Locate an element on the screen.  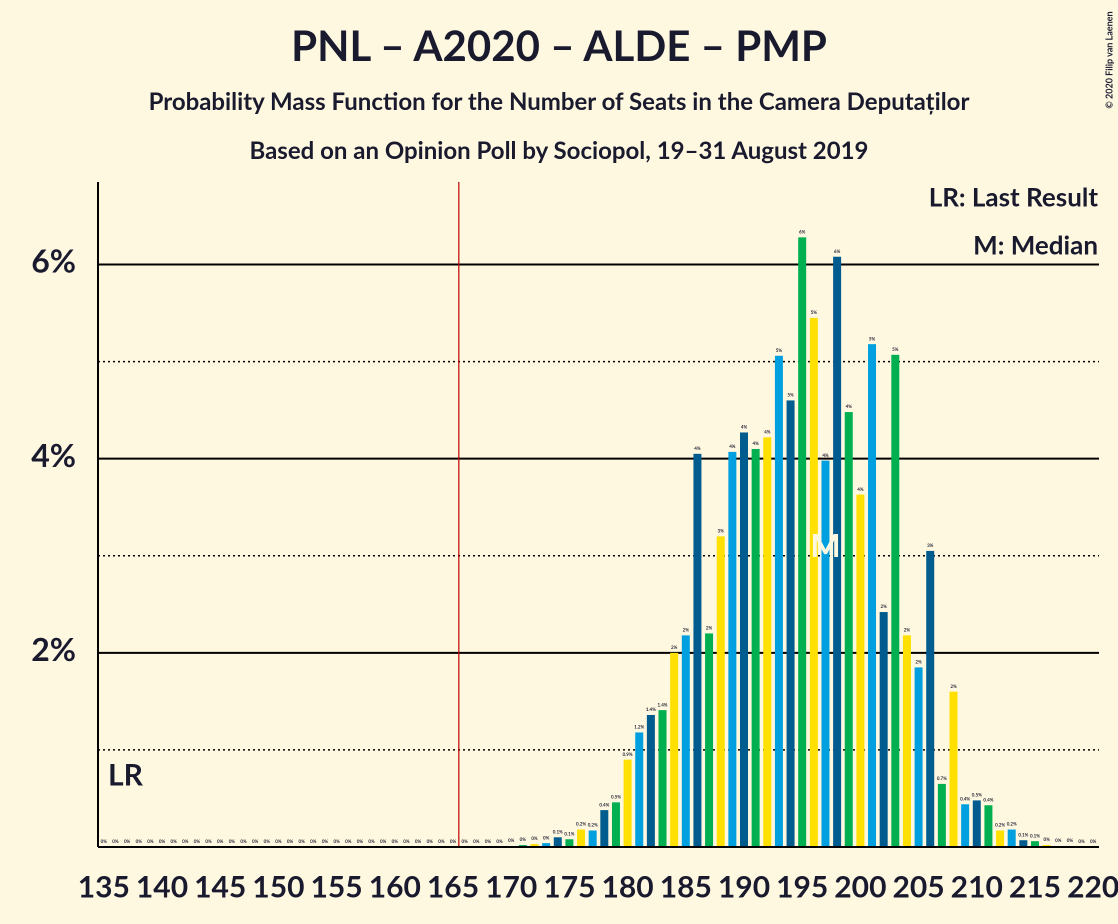
median-marker: M is located at coordinates (825, 544).